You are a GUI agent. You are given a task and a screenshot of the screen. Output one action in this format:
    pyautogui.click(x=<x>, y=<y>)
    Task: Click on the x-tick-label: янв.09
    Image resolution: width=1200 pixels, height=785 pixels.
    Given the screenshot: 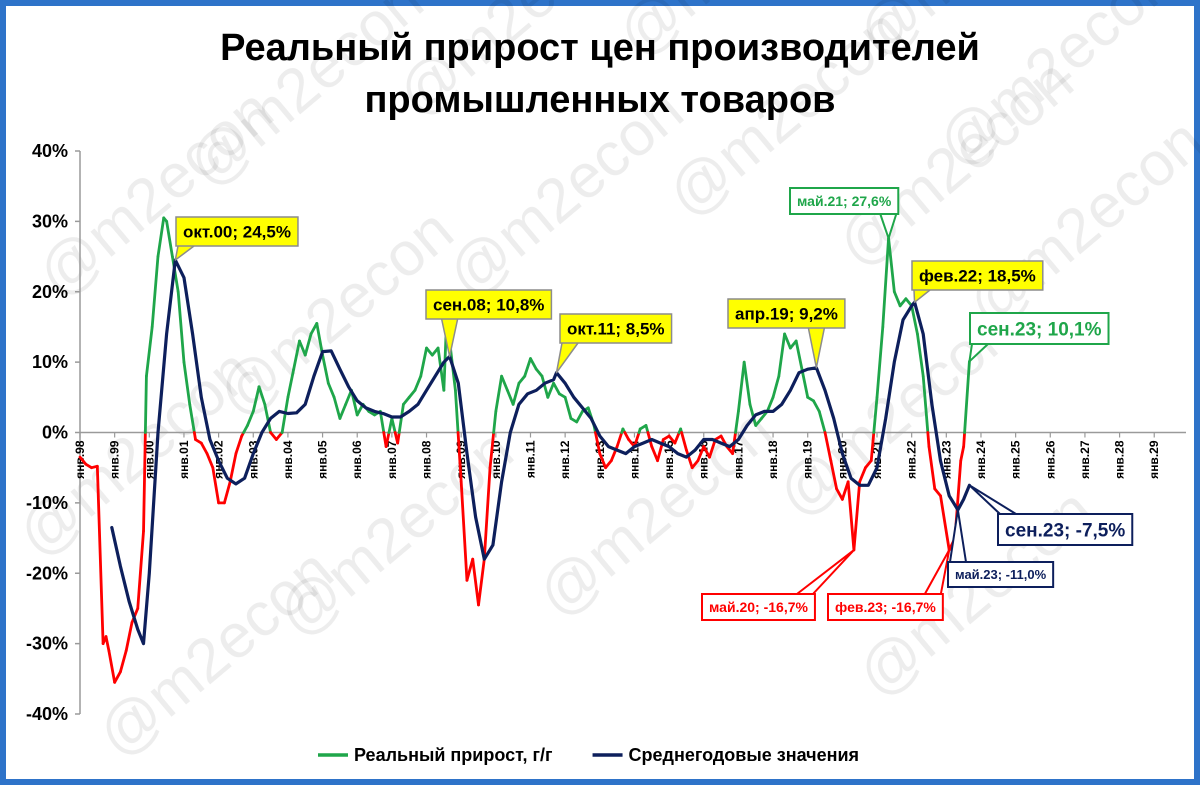 What is the action you would take?
    pyautogui.click(x=461, y=459)
    